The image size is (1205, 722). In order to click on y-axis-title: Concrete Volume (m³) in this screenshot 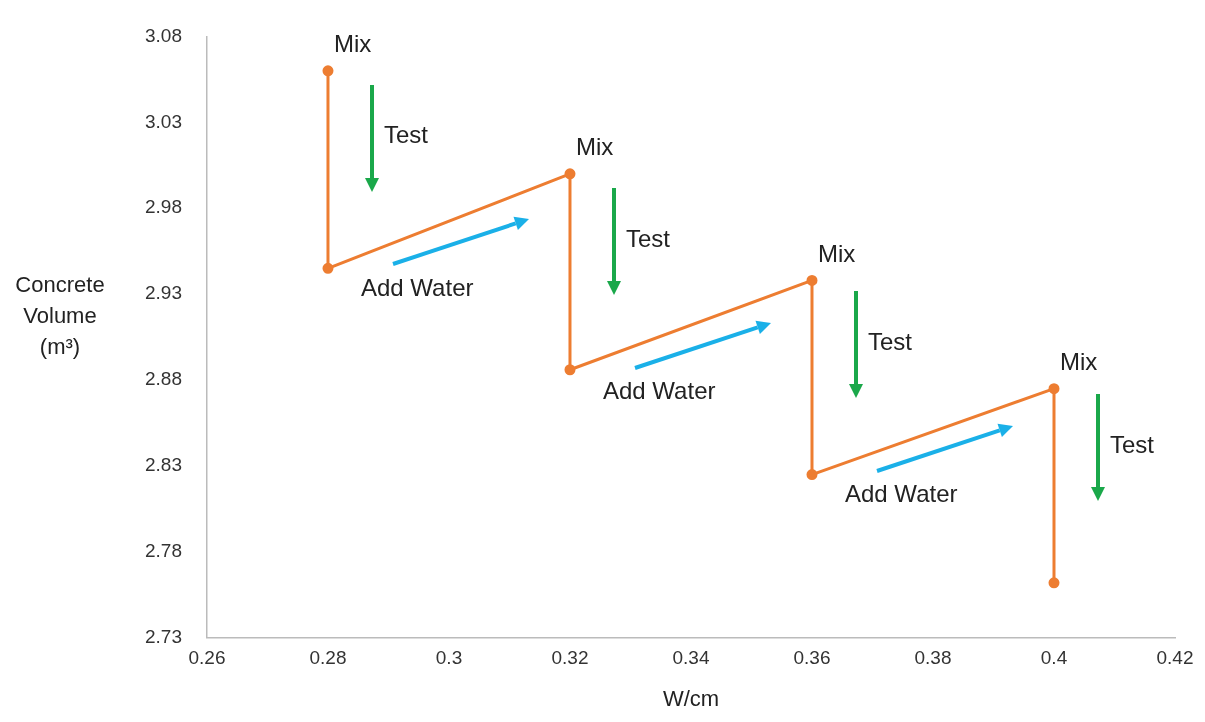, I will do `click(60, 316)`.